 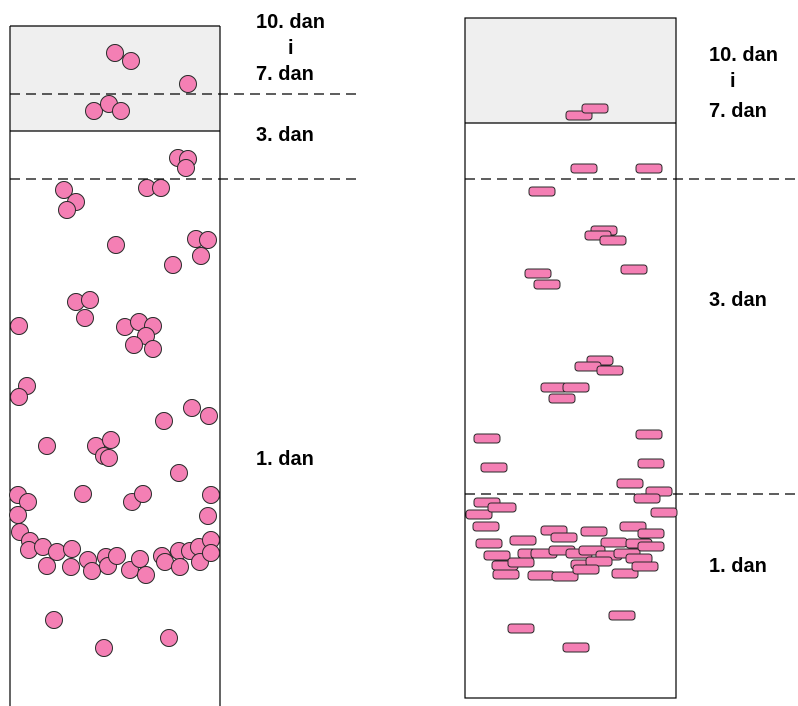 What do you see at coordinates (285, 459) in the screenshot?
I see `left-label-1-dan: 1. dan` at bounding box center [285, 459].